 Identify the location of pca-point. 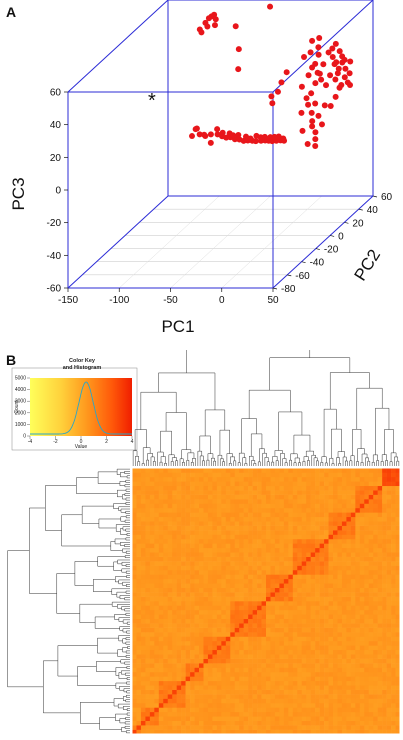
(310, 52).